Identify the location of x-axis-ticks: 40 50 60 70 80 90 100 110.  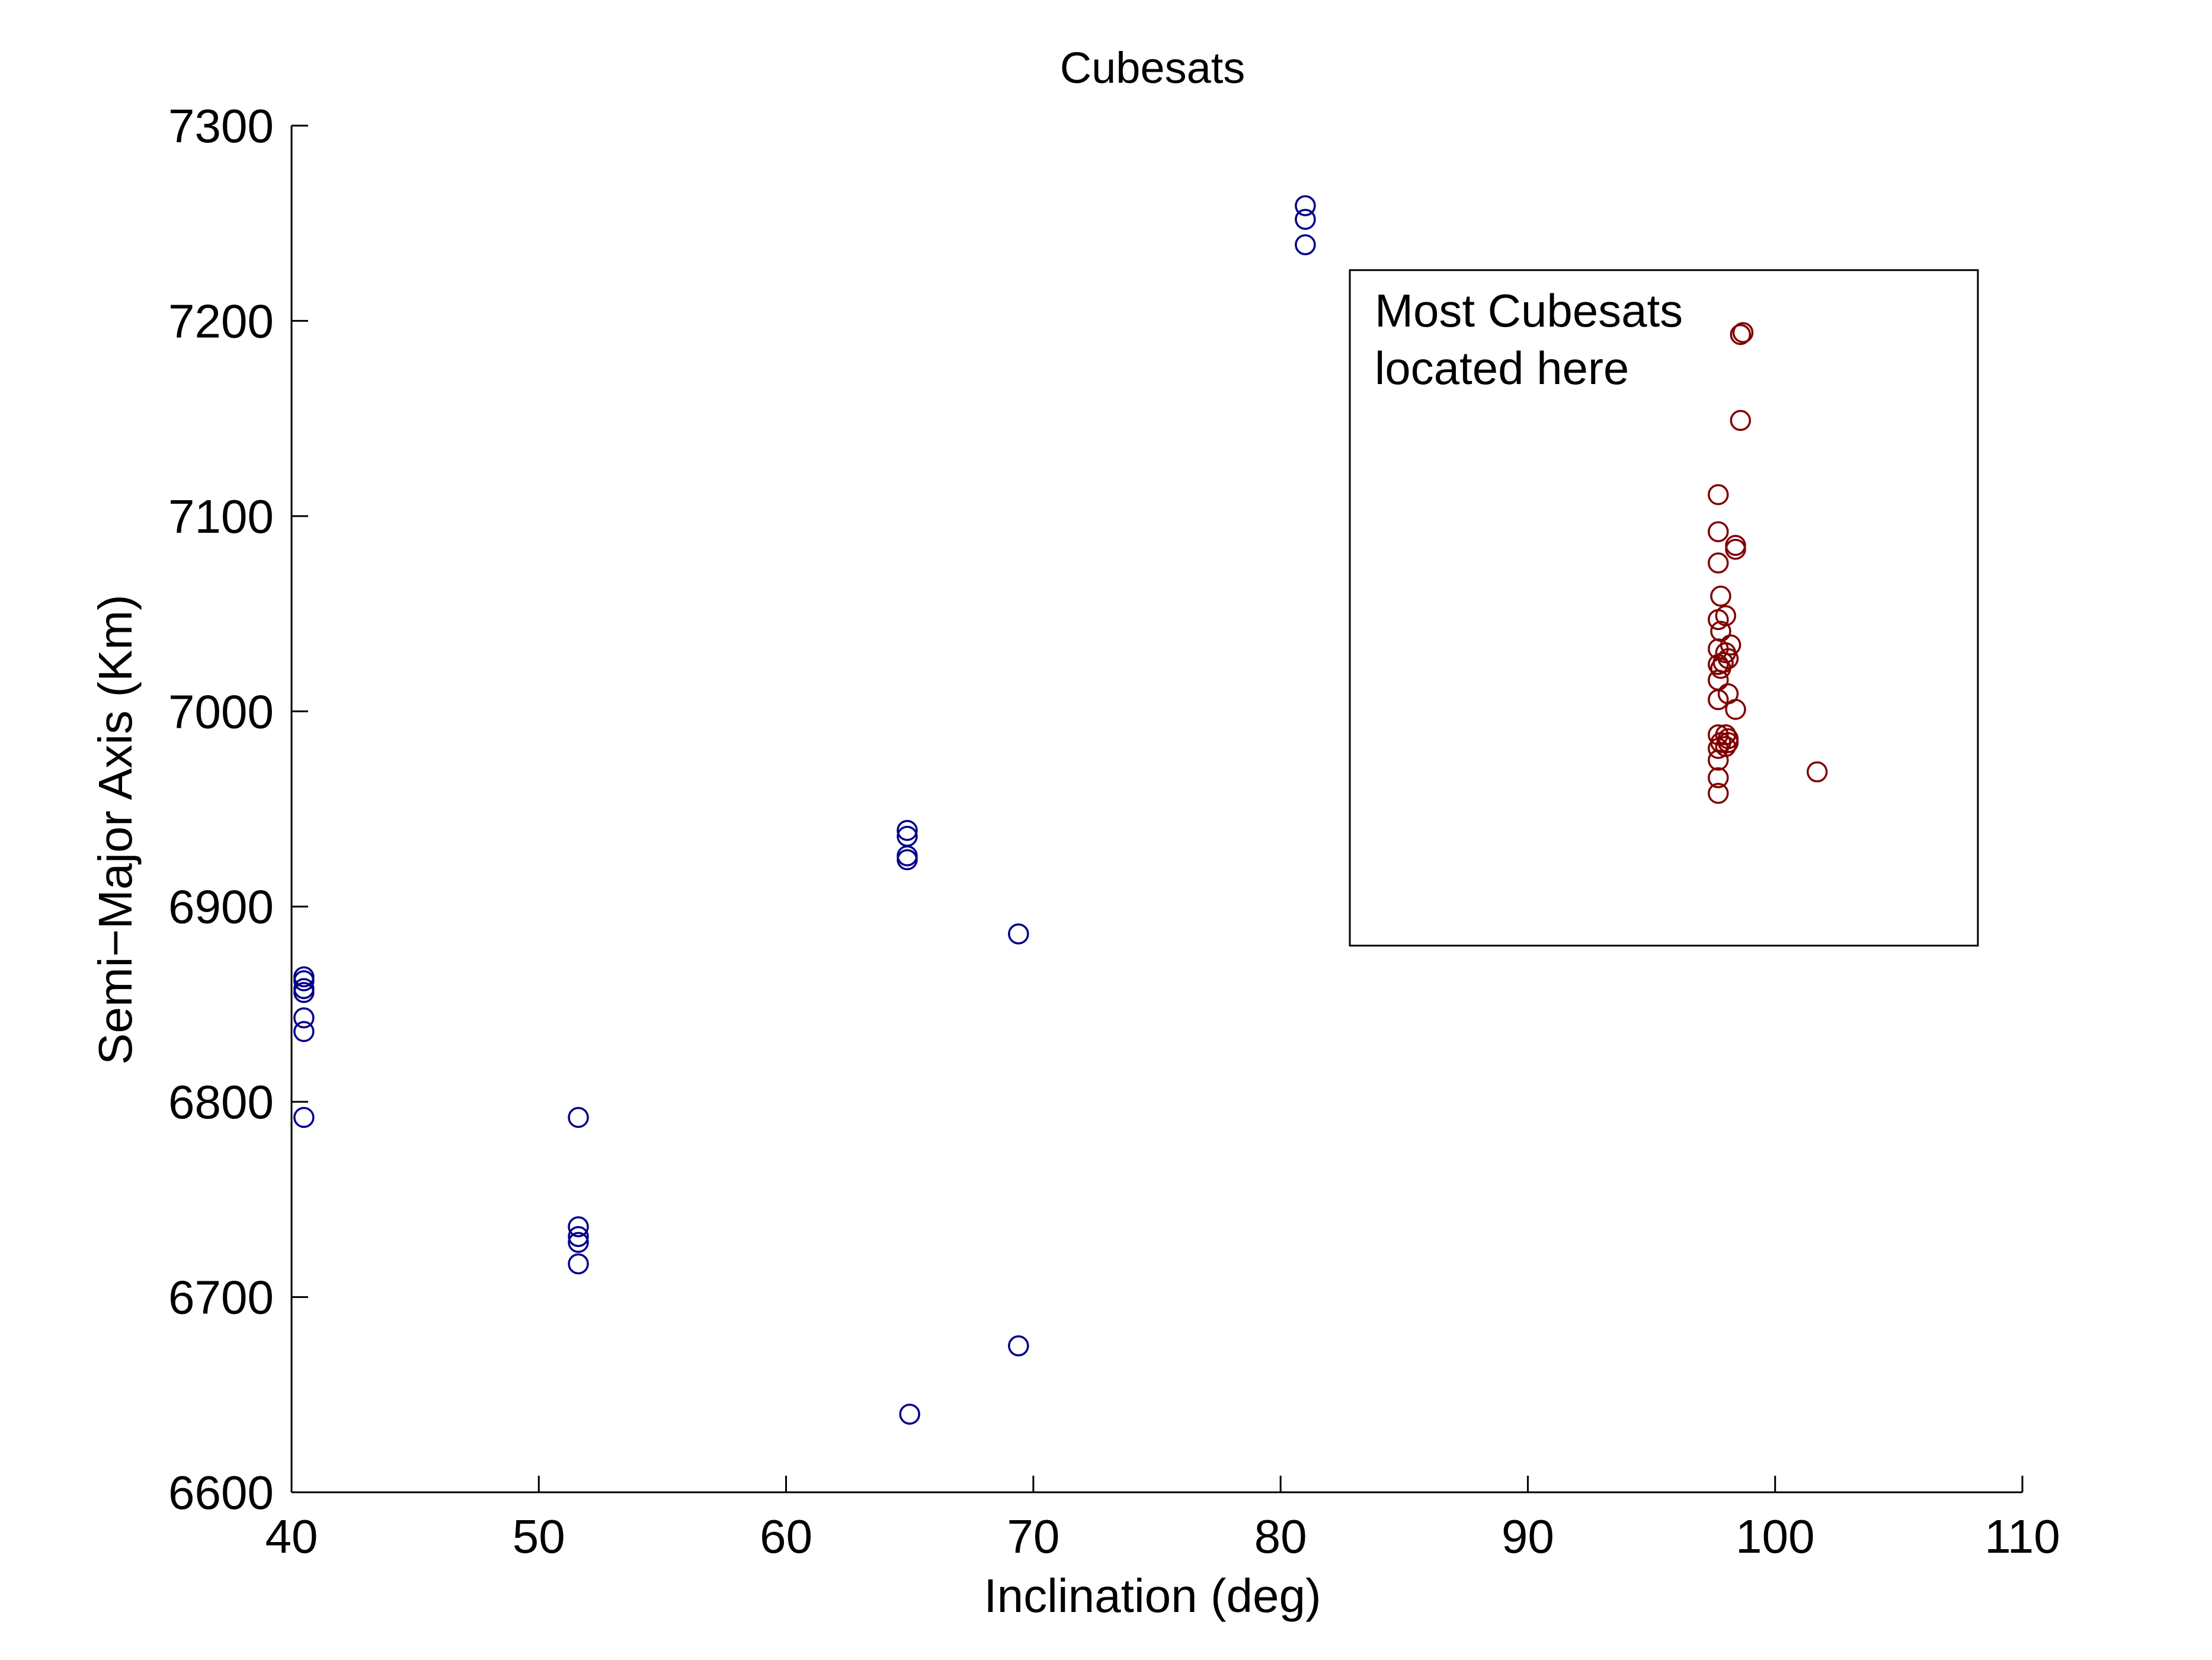
(1162, 1519).